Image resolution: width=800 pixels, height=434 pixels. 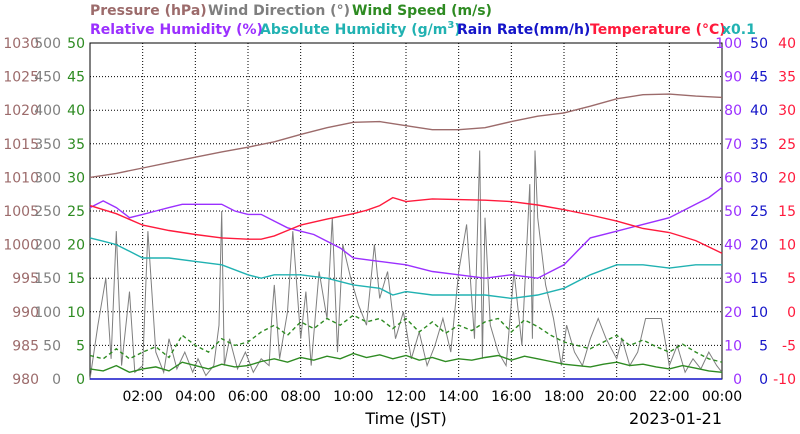 I want to click on ytick-pressure: 1000, so click(x=21, y=246).